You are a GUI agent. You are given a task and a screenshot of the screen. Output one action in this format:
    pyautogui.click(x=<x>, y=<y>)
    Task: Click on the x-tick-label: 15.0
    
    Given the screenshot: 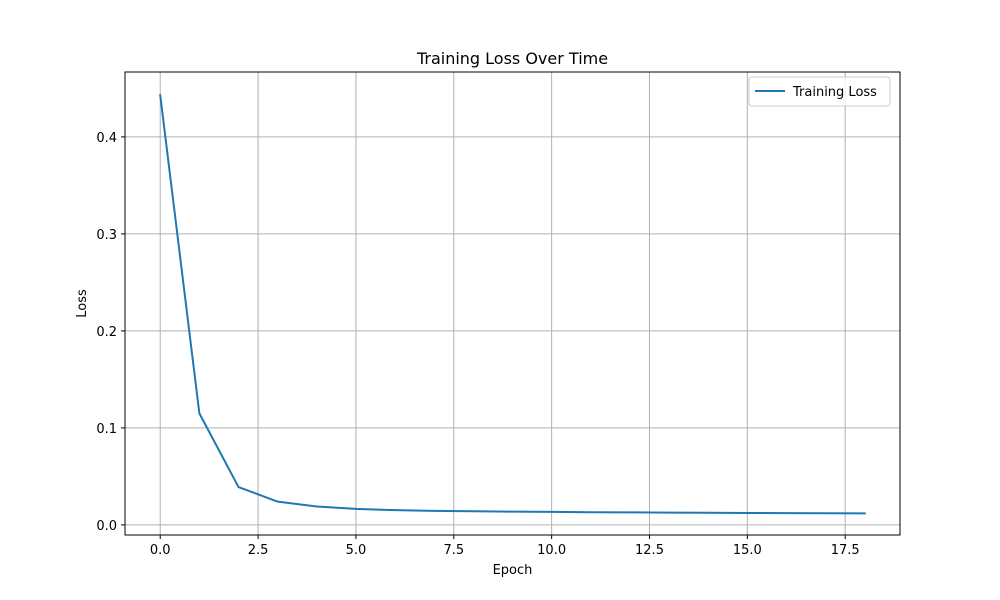 What is the action you would take?
    pyautogui.click(x=747, y=550)
    